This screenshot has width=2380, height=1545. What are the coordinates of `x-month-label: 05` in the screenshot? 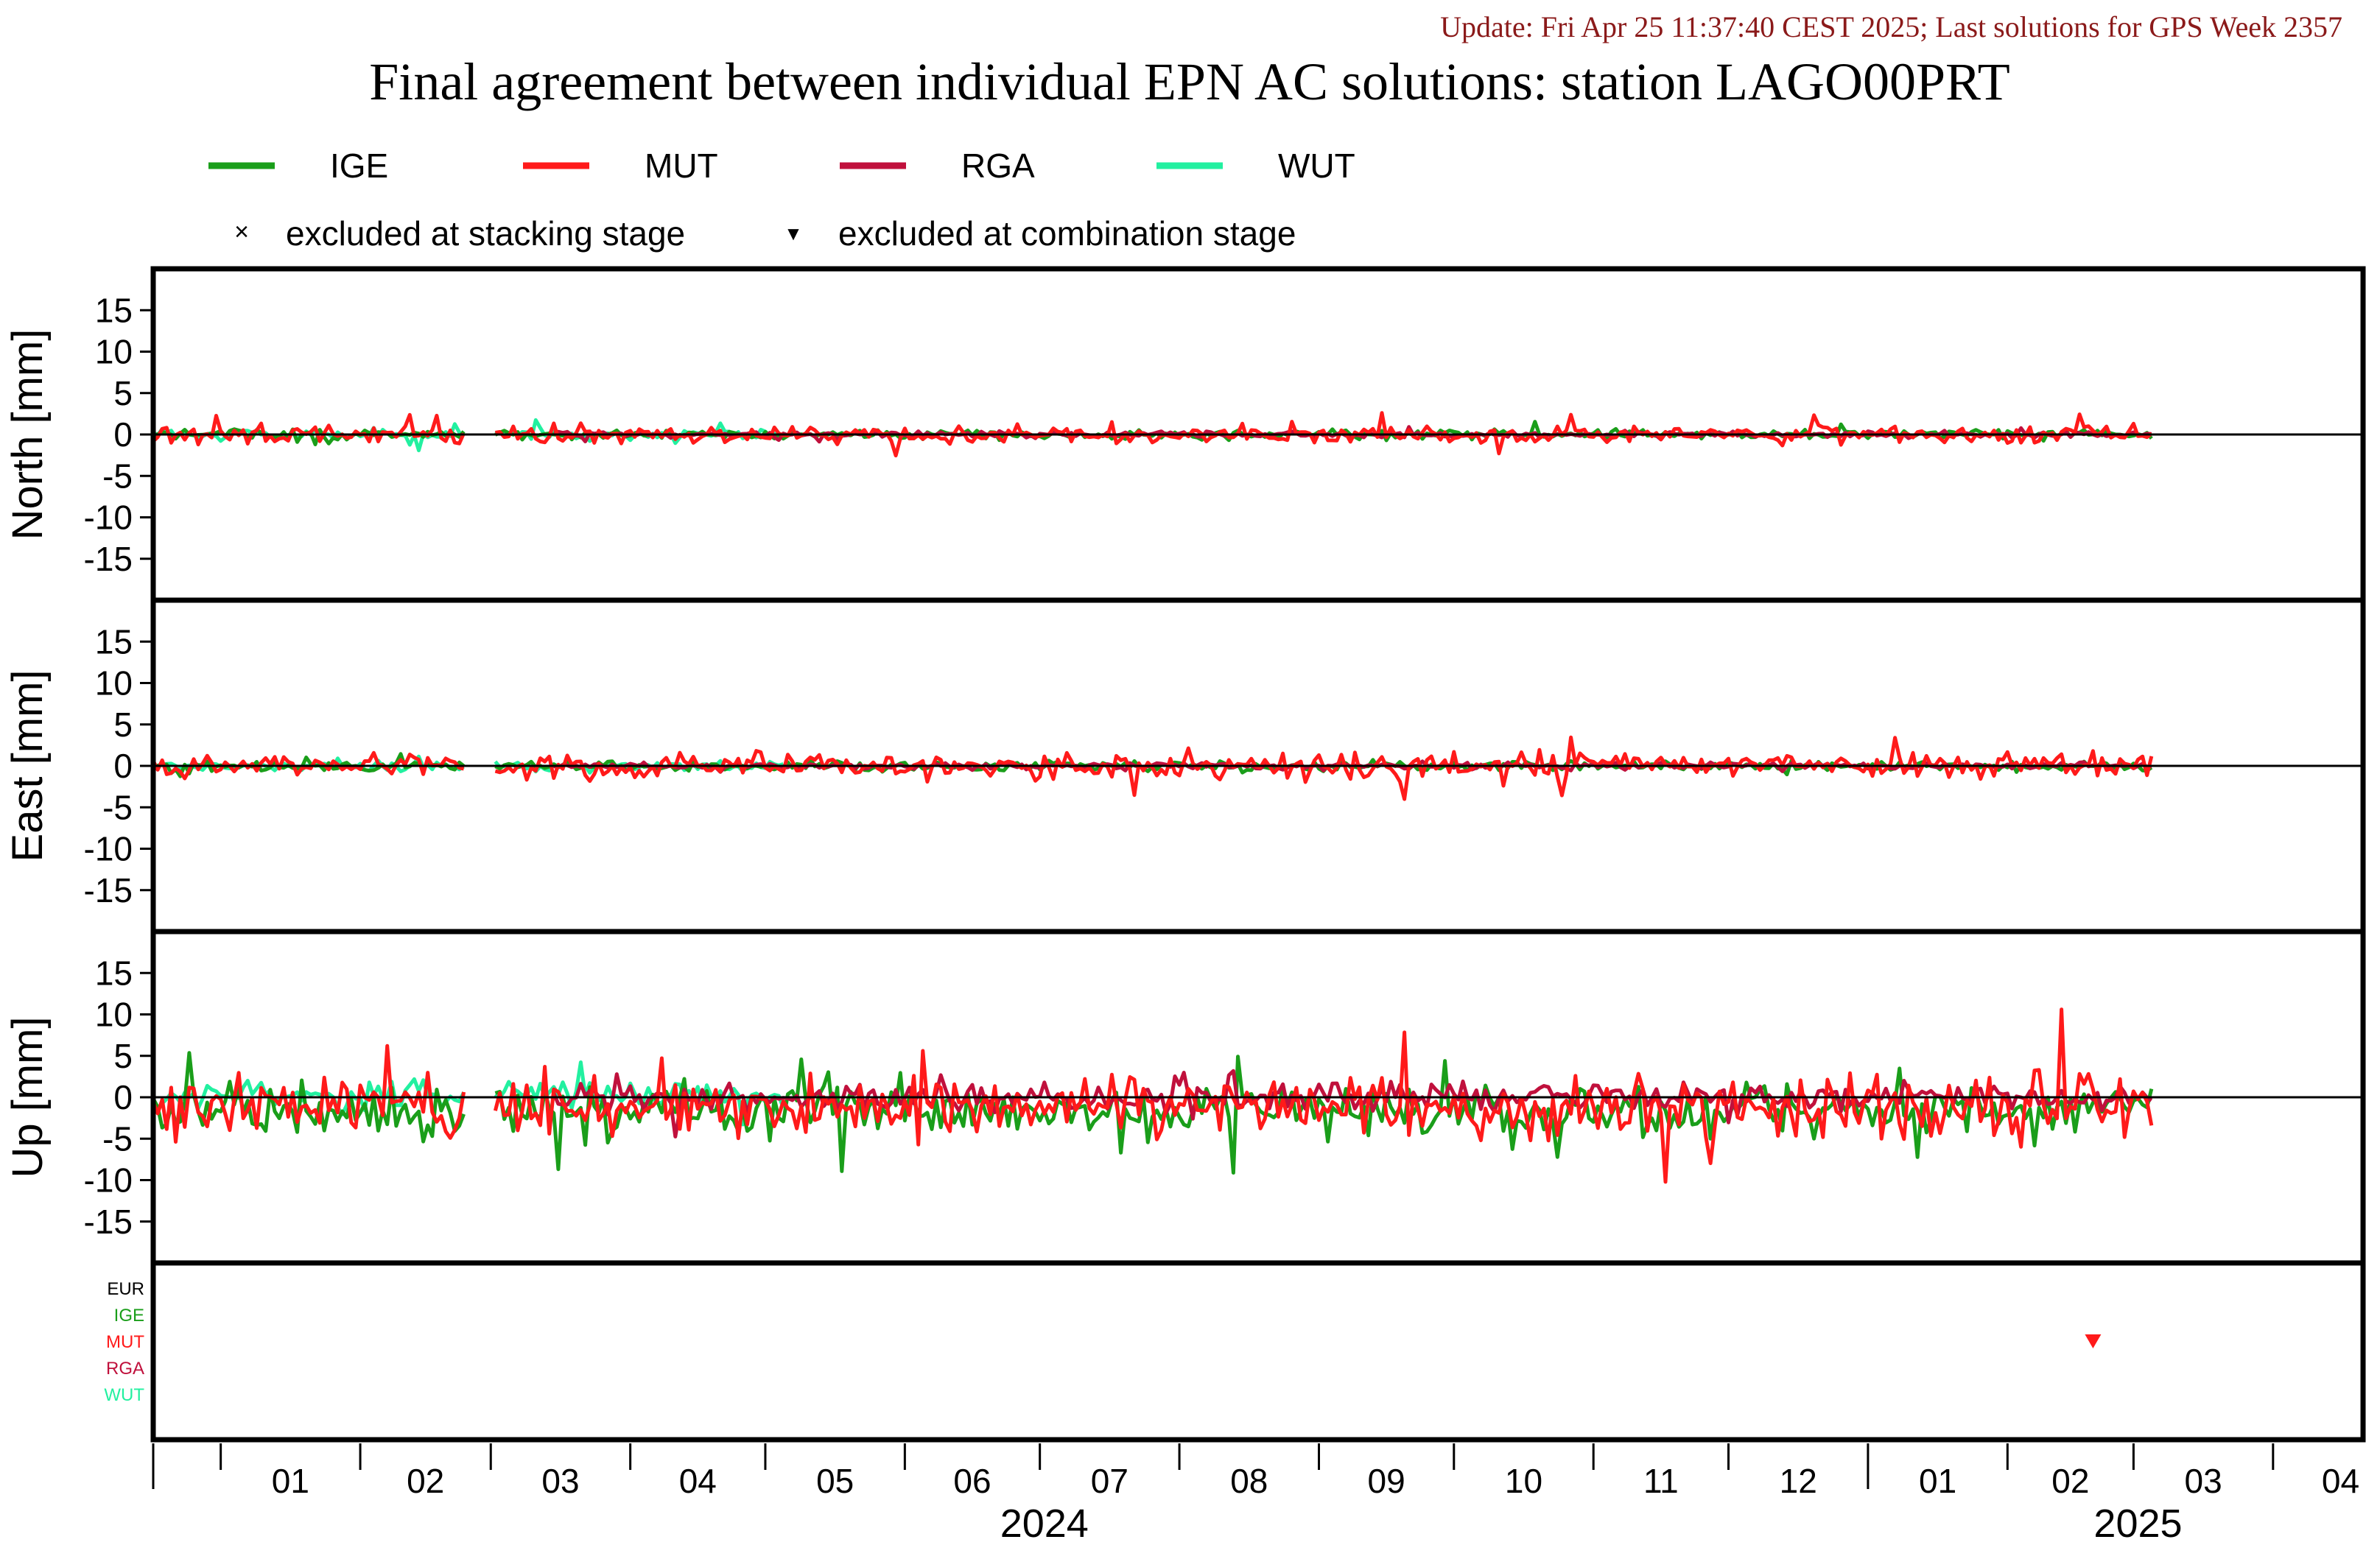 It's located at (835, 1481).